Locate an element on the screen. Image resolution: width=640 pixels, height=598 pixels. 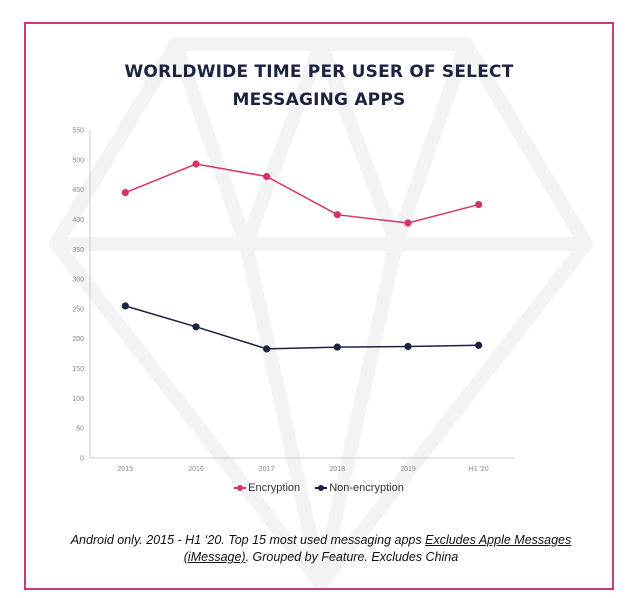
footnote-text-2: . Grouped by Feature. Excludes China is located at coordinates (352, 557).